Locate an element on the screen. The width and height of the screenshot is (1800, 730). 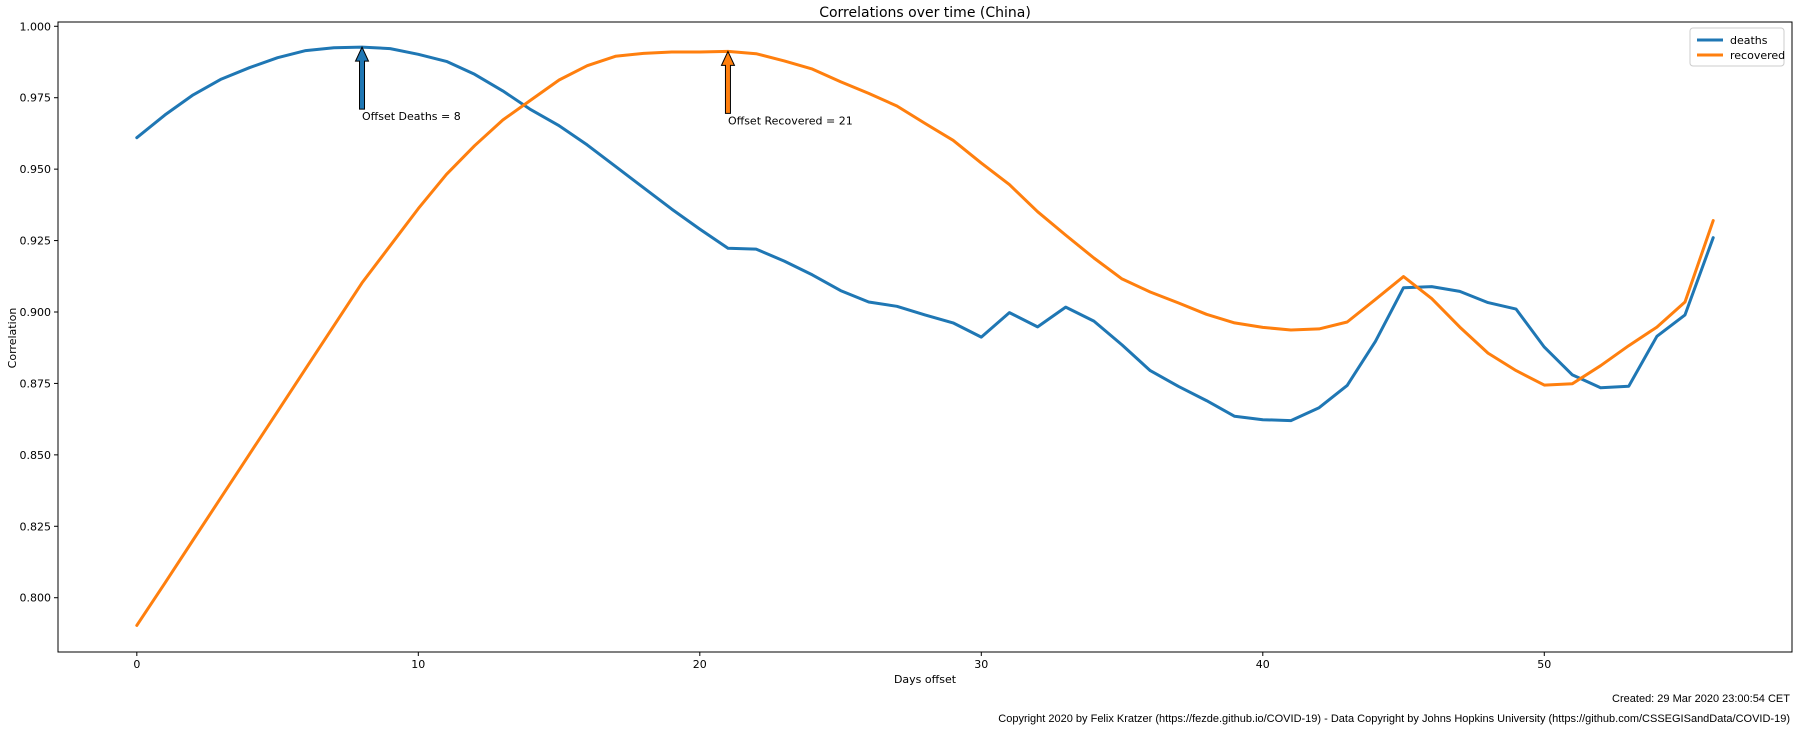
y-axis-label: Correlation is located at coordinates (12, 338).